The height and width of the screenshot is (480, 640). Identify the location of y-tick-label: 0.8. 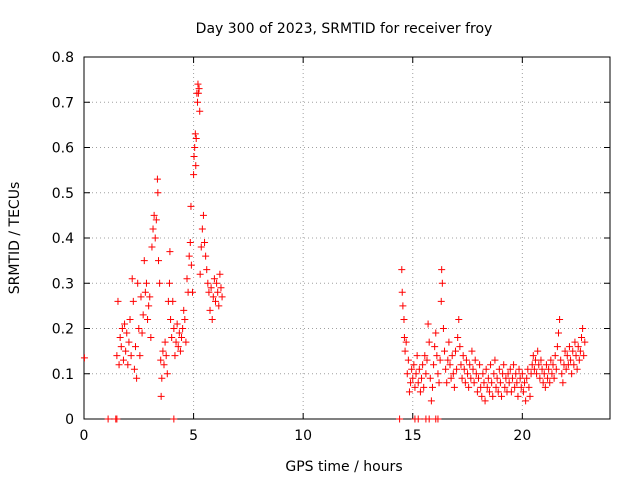
(63, 58).